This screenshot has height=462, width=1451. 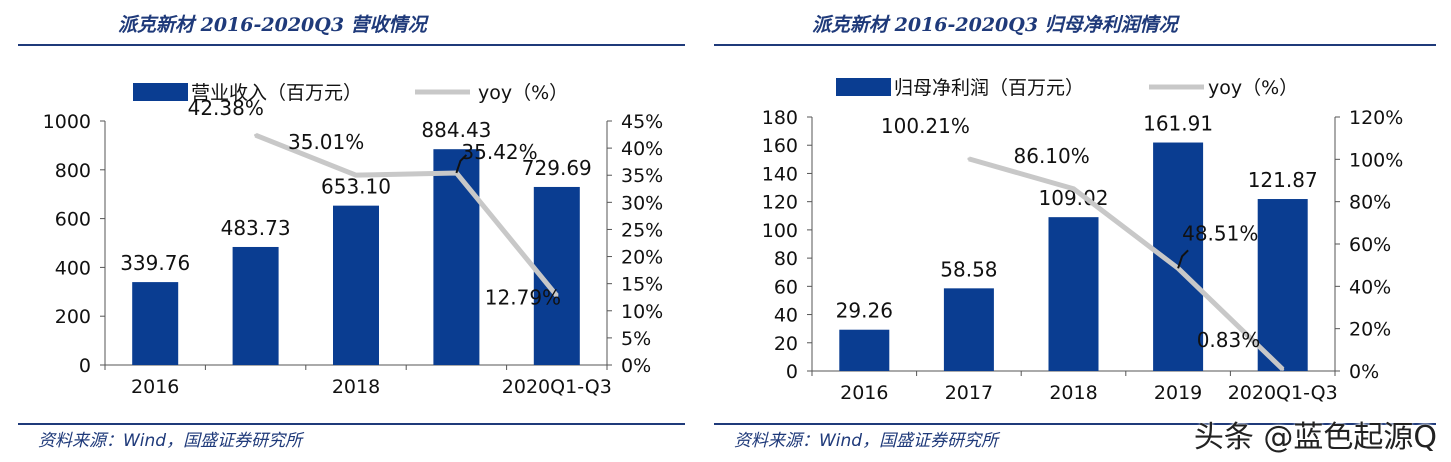 I want to click on right-axis-tick-label: 30%, so click(x=642, y=203).